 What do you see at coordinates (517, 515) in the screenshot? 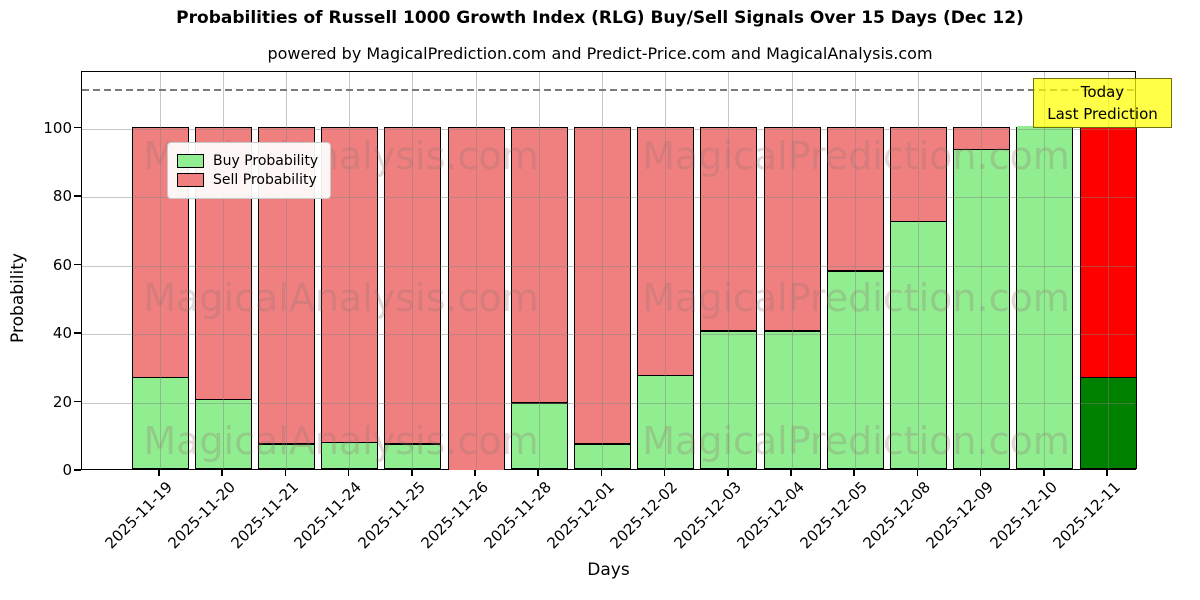
I see `x-tick-label-2025-11-28: 2025-11-28` at bounding box center [517, 515].